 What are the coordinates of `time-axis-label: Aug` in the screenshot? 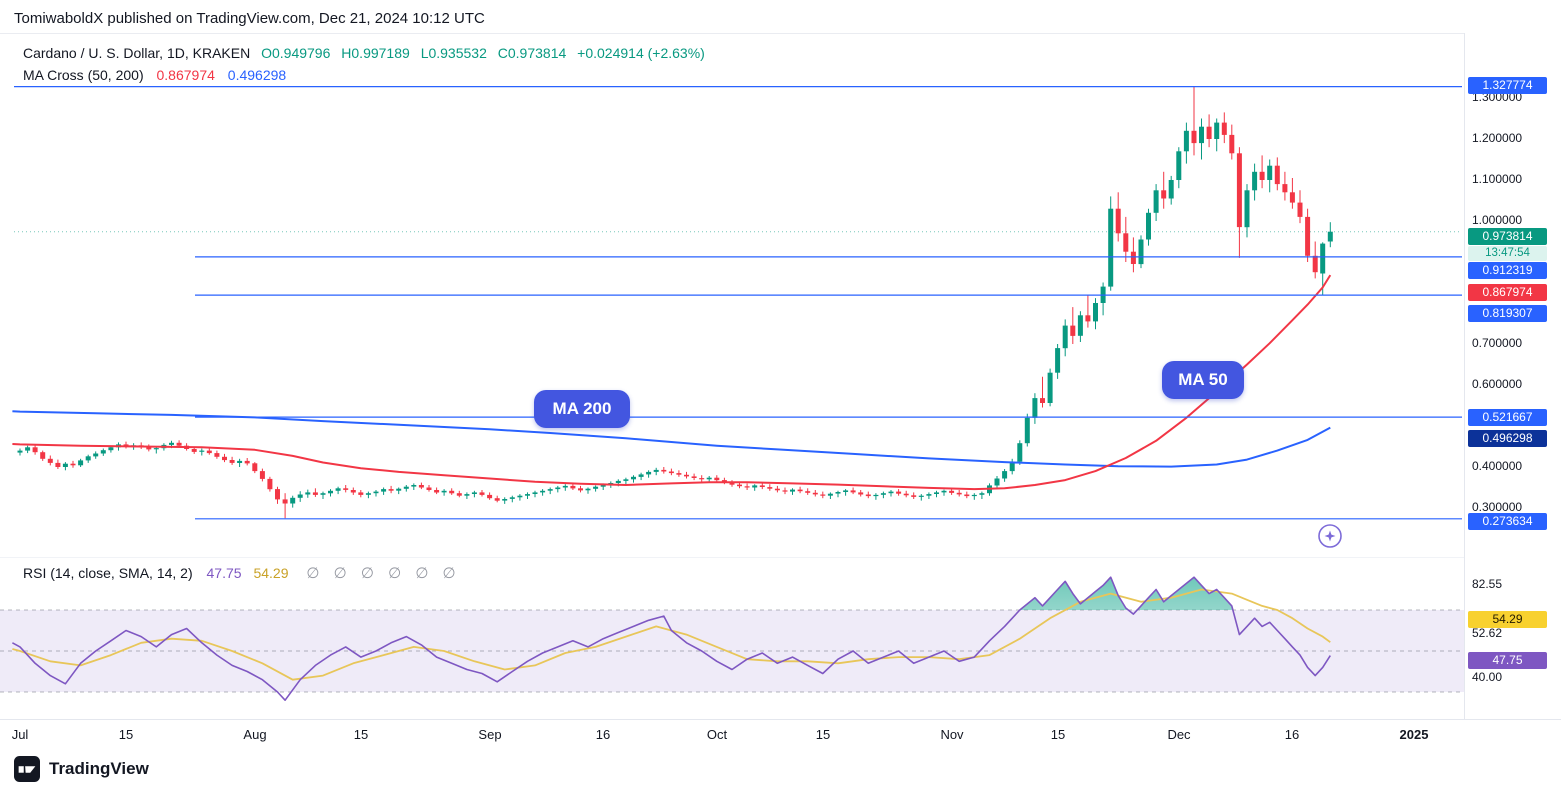 It's located at (255, 734).